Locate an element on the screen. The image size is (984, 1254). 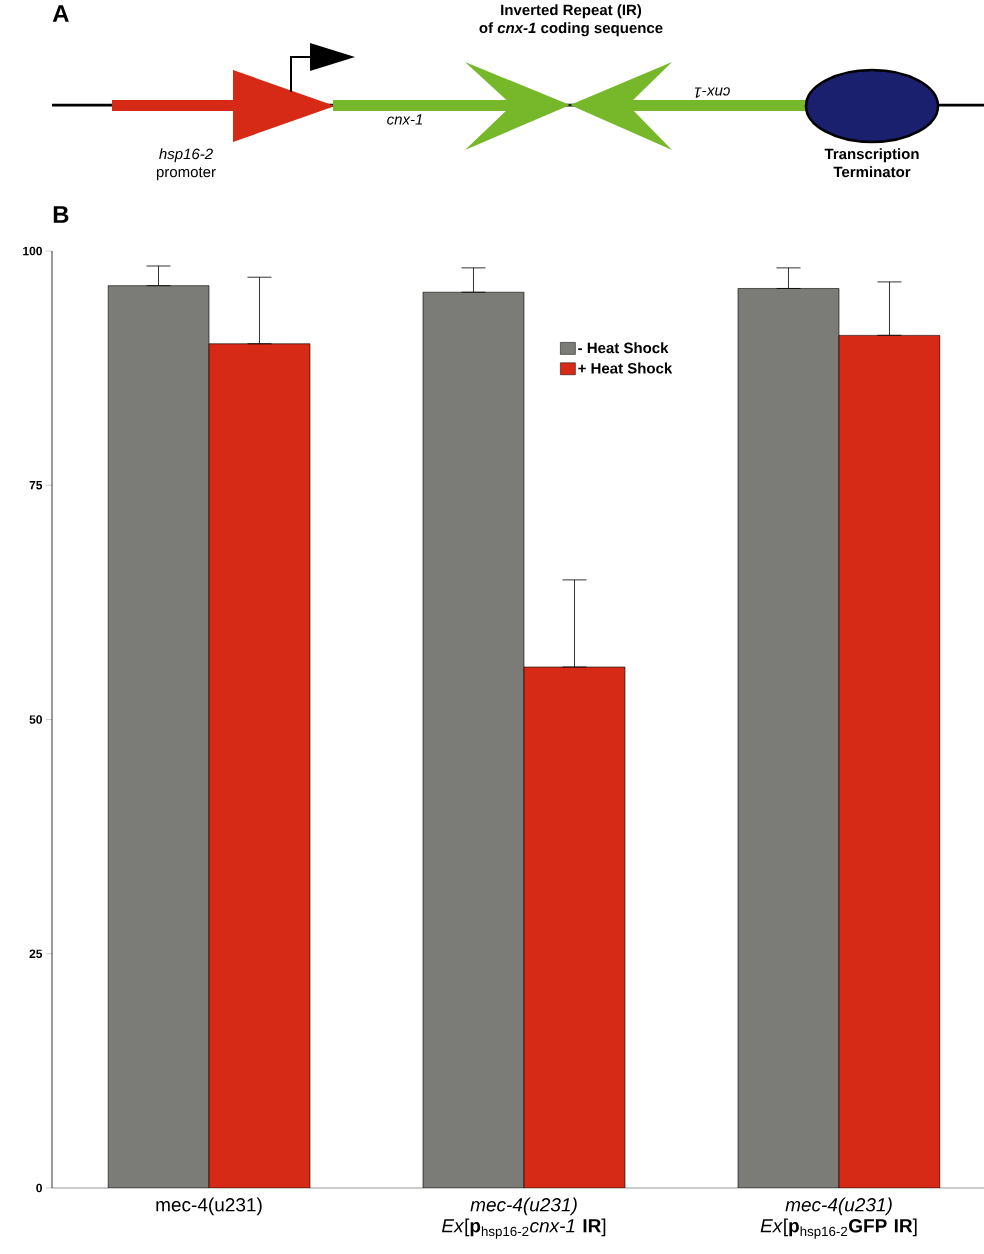
text: of cnx-1 coding sequence is located at coordinates (571, 29).